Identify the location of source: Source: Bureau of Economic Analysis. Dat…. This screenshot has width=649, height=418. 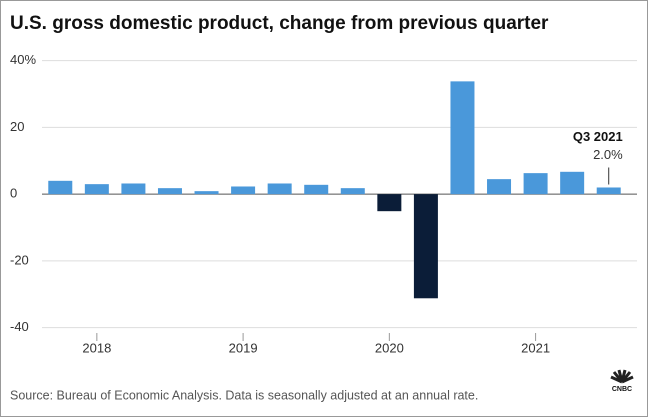
(244, 395).